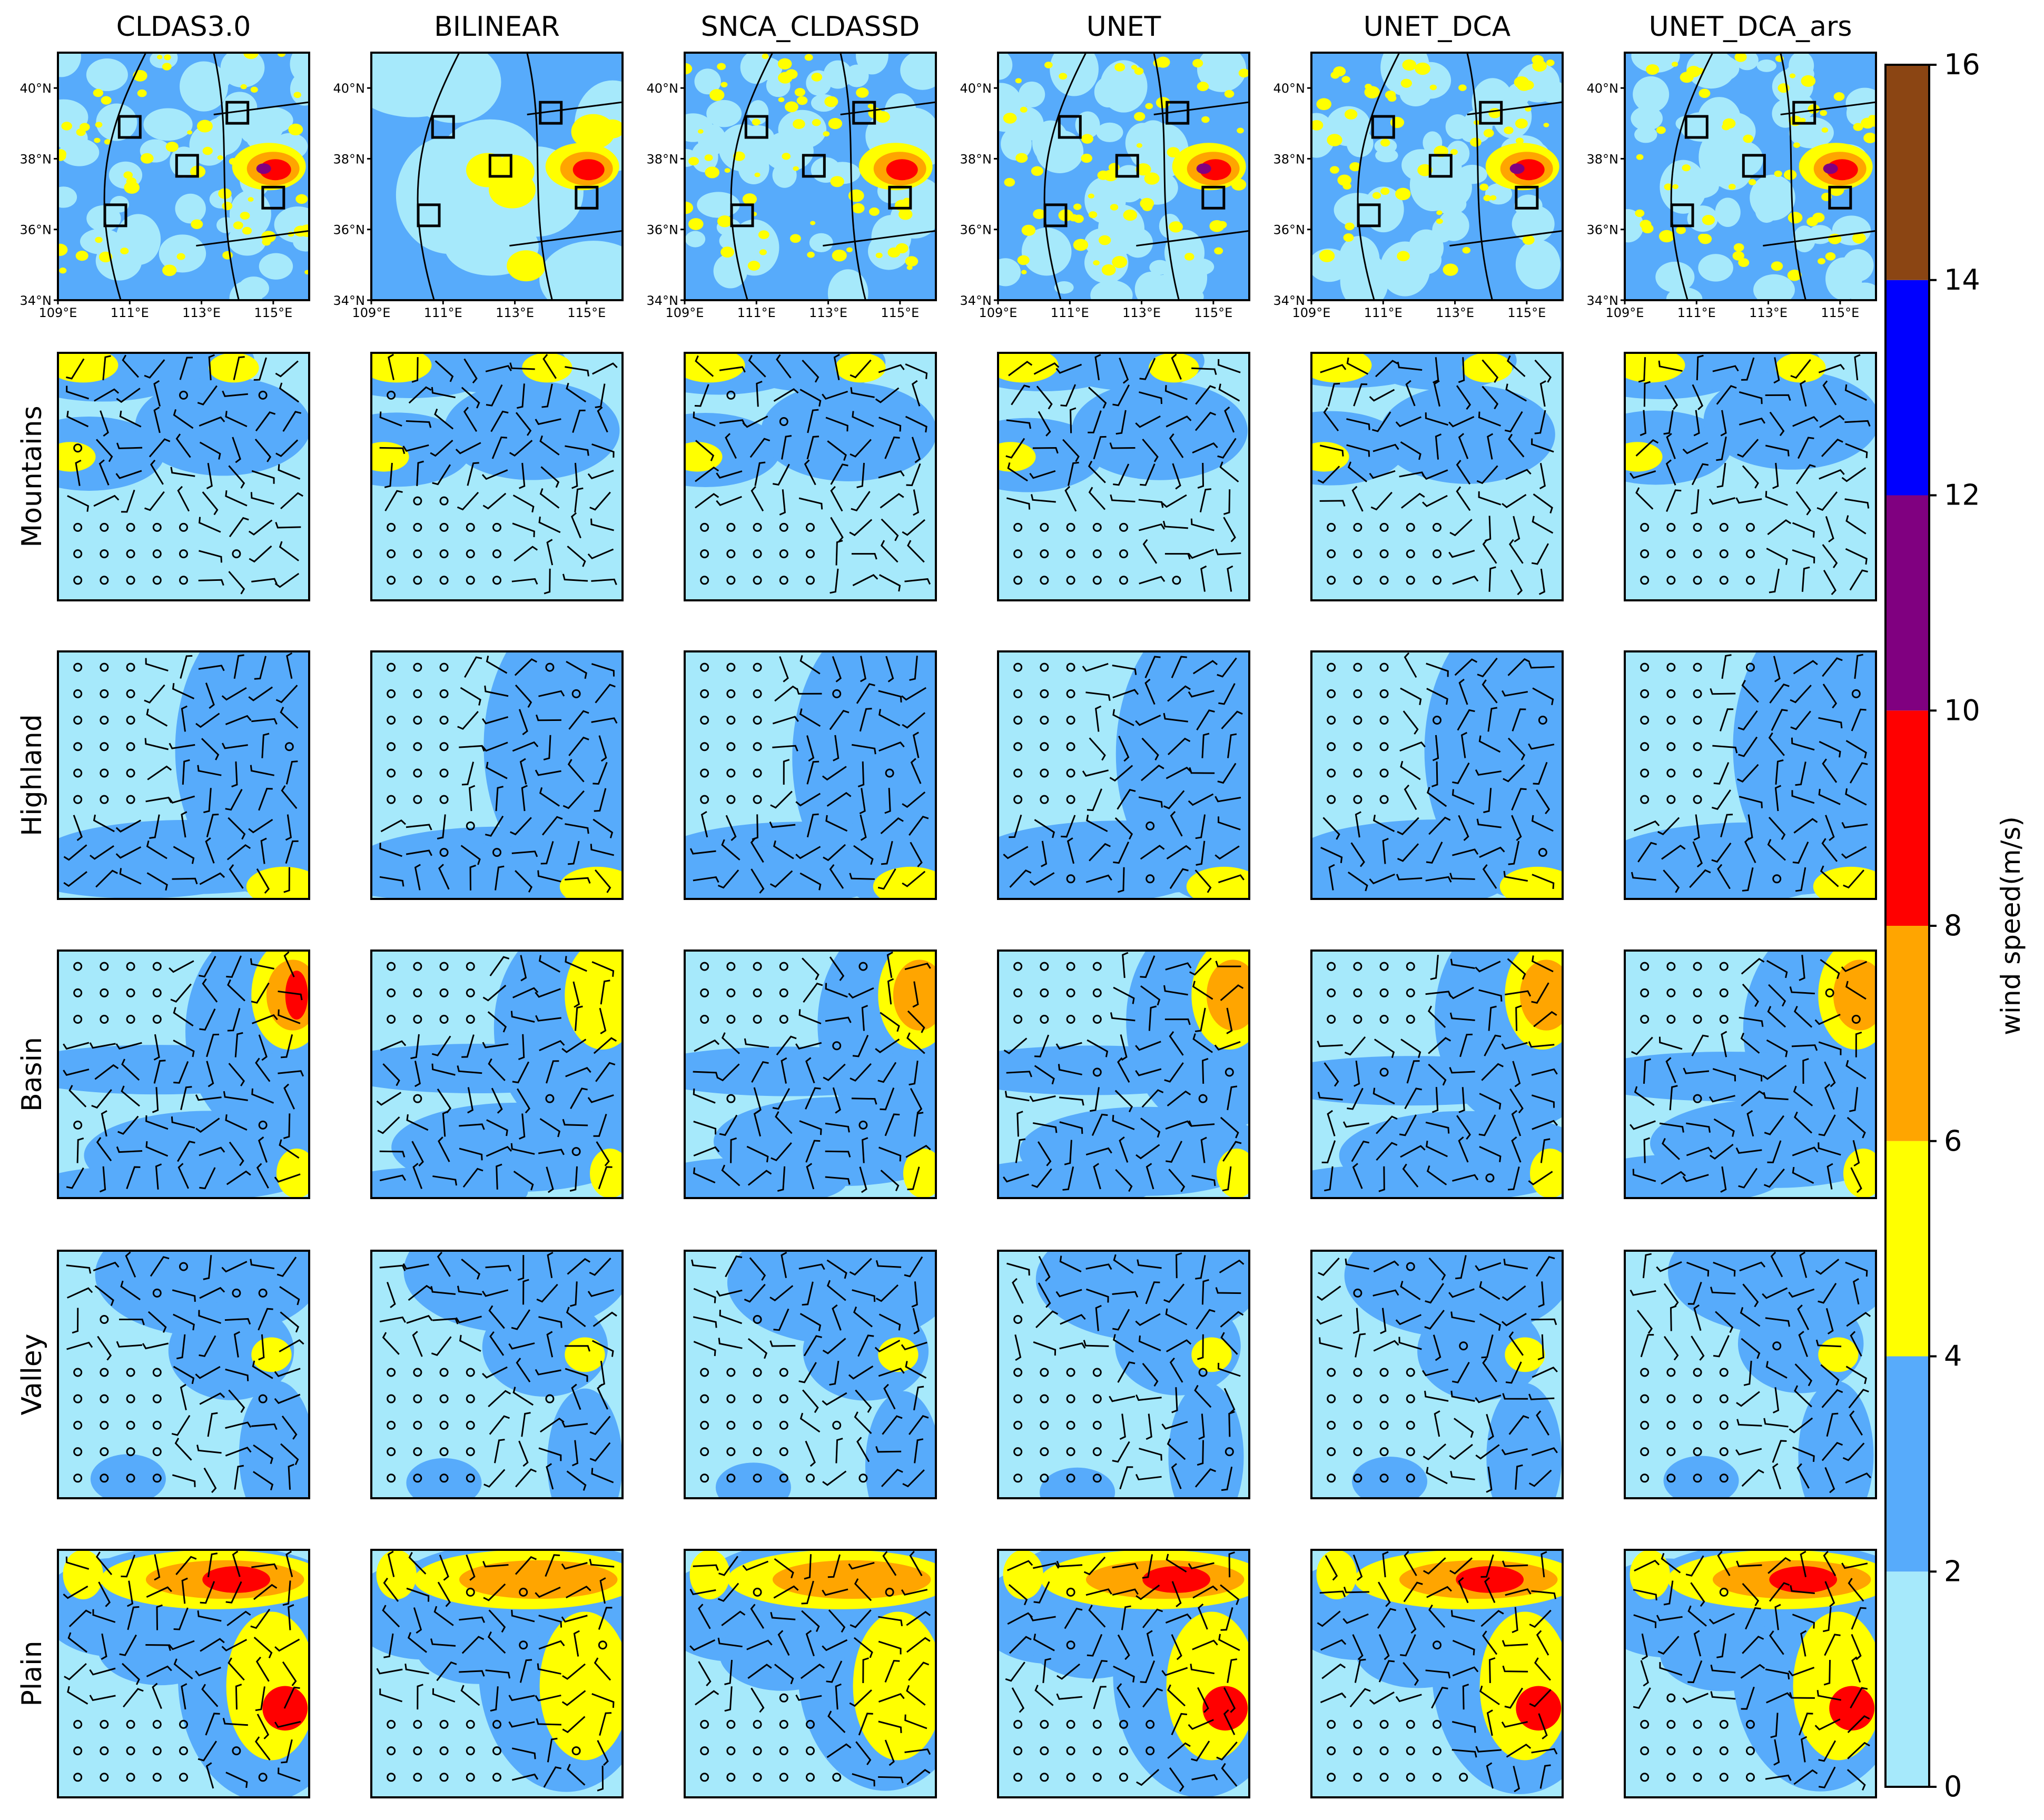 This screenshot has height=1820, width=2044. I want to click on colorbar-tick-label: 4, so click(1953, 1356).